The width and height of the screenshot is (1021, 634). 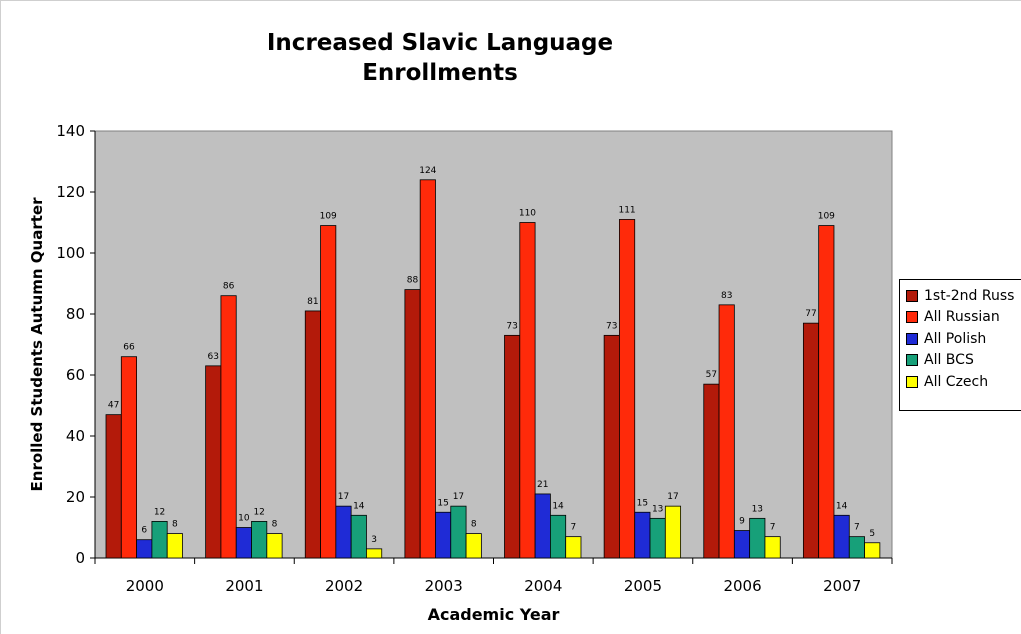 What do you see at coordinates (244, 586) in the screenshot?
I see `x-tick-label: 2001` at bounding box center [244, 586].